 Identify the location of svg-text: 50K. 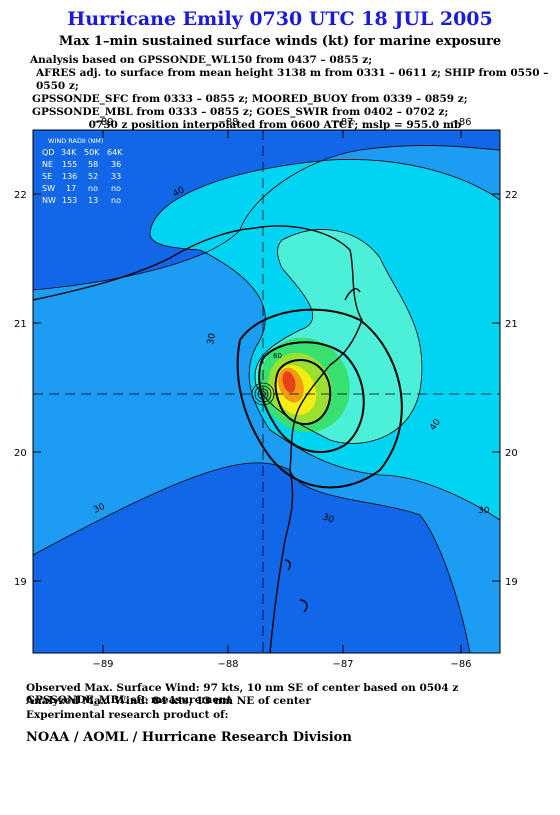
(92, 152).